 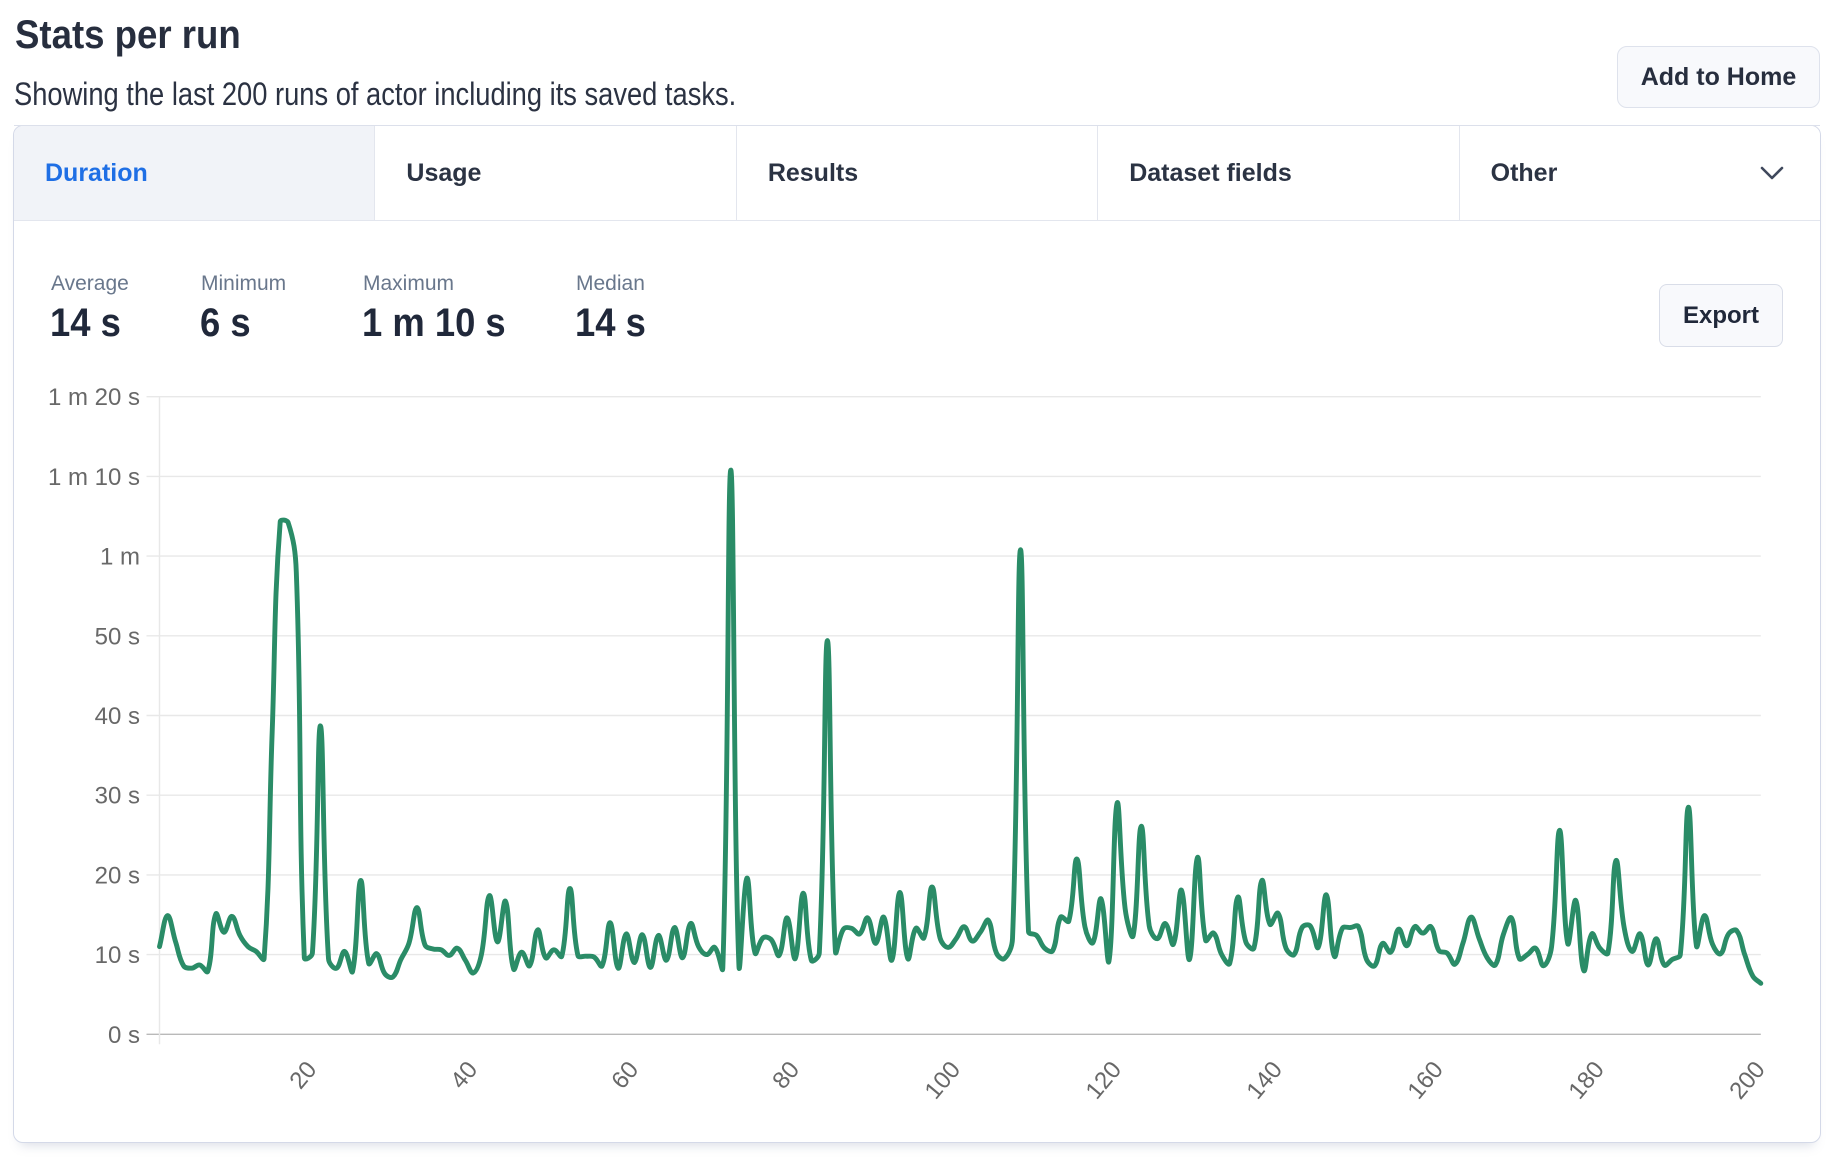 What do you see at coordinates (943, 1080) in the screenshot?
I see `svg-text: 100` at bounding box center [943, 1080].